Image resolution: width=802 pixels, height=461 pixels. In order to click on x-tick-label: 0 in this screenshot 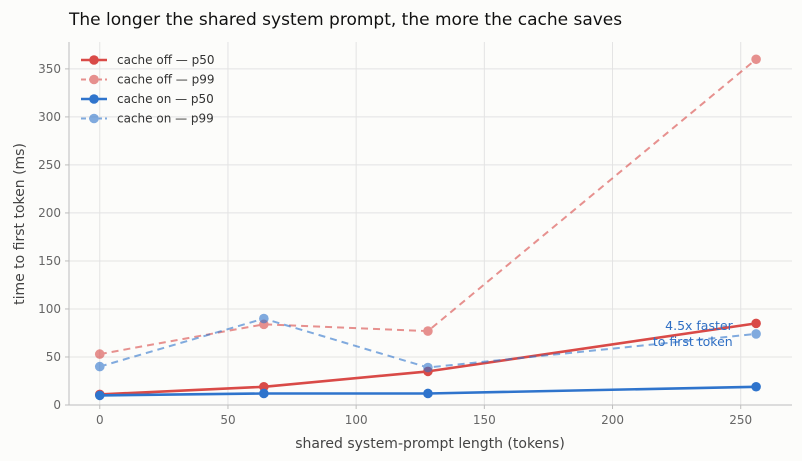, I will do `click(100, 420)`.